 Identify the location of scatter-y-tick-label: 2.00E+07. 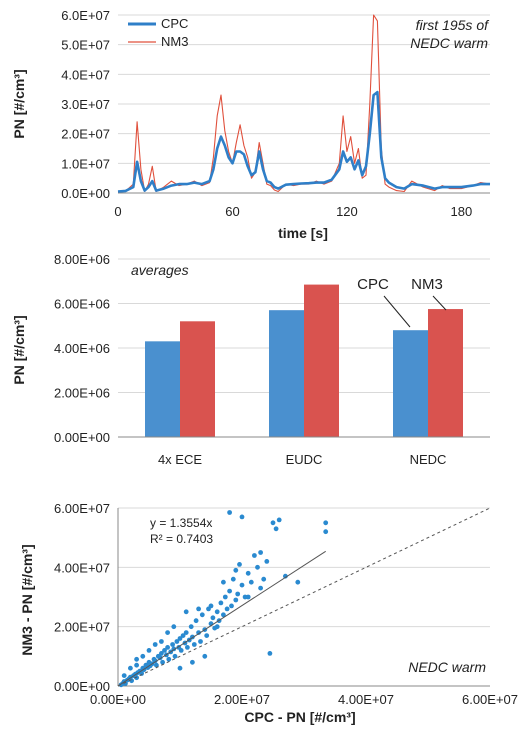
(82, 627).